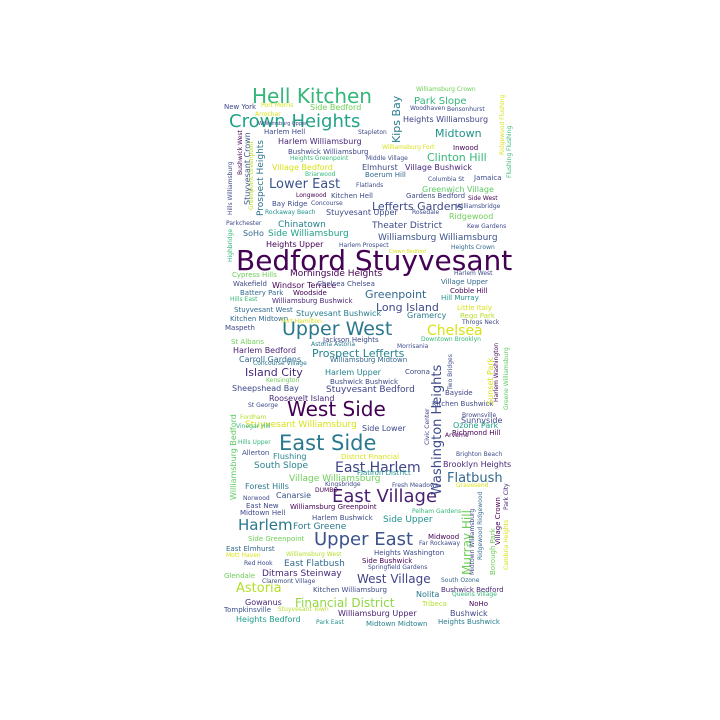  Describe the element at coordinates (397, 624) in the screenshot. I see `word: Midtown Midtown` at that location.